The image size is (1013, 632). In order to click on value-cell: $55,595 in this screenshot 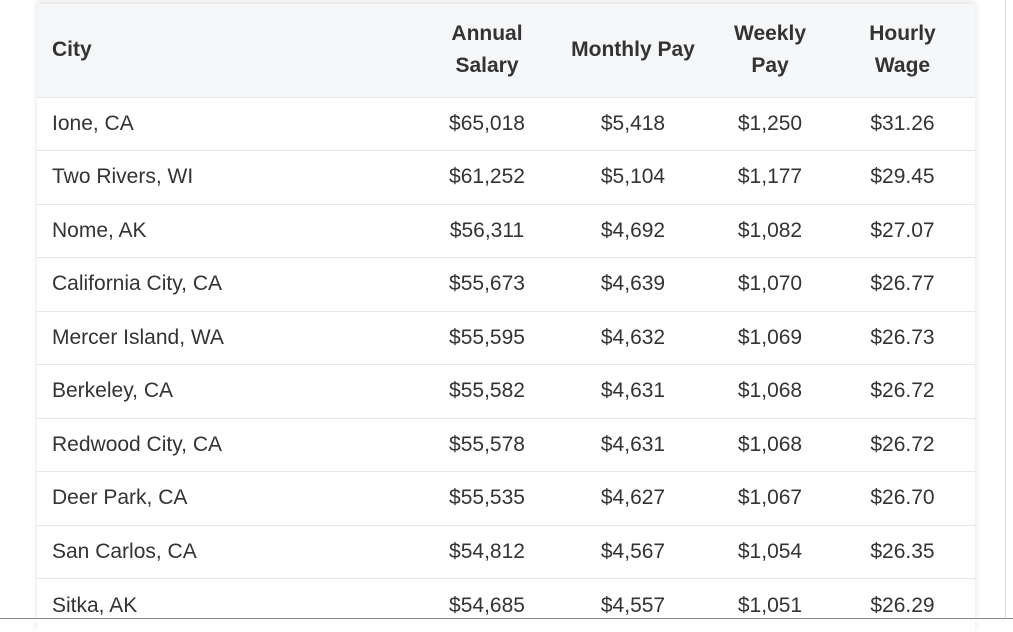, I will do `click(487, 338)`.